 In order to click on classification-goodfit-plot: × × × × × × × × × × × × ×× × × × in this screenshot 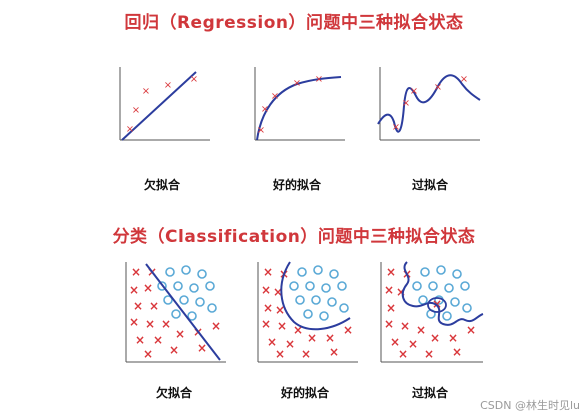, I will do `click(307, 312)`.